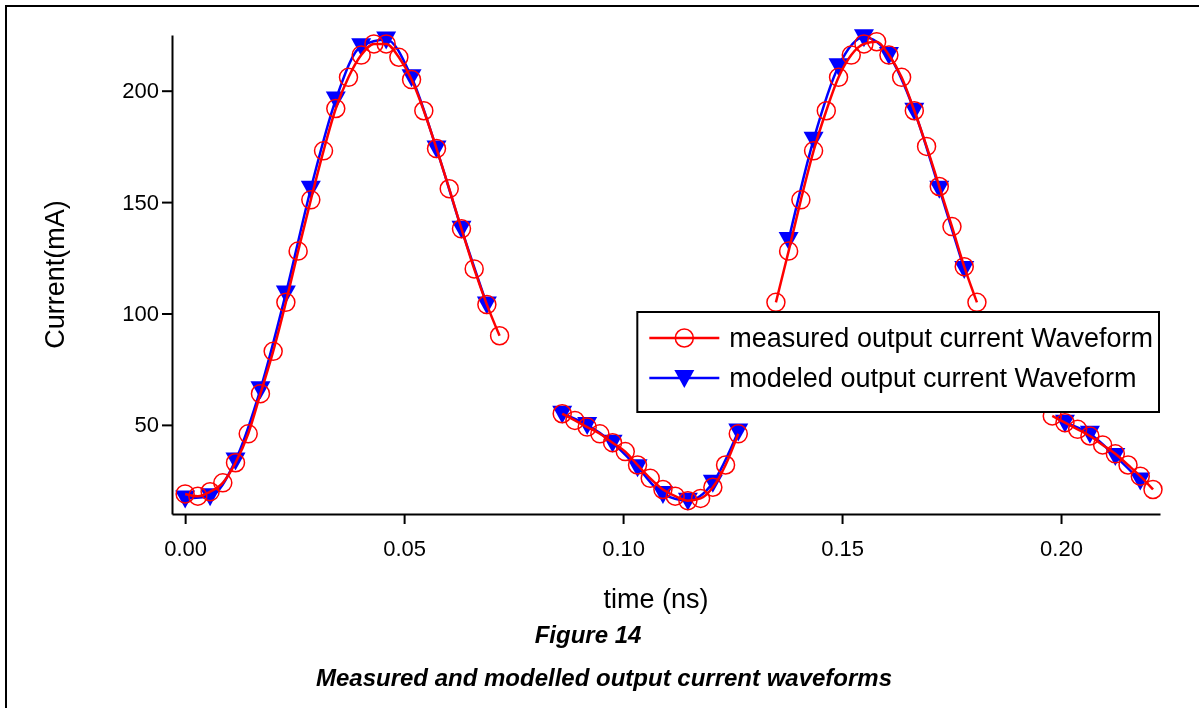  I want to click on y-tick-label: 100, so click(140, 314).